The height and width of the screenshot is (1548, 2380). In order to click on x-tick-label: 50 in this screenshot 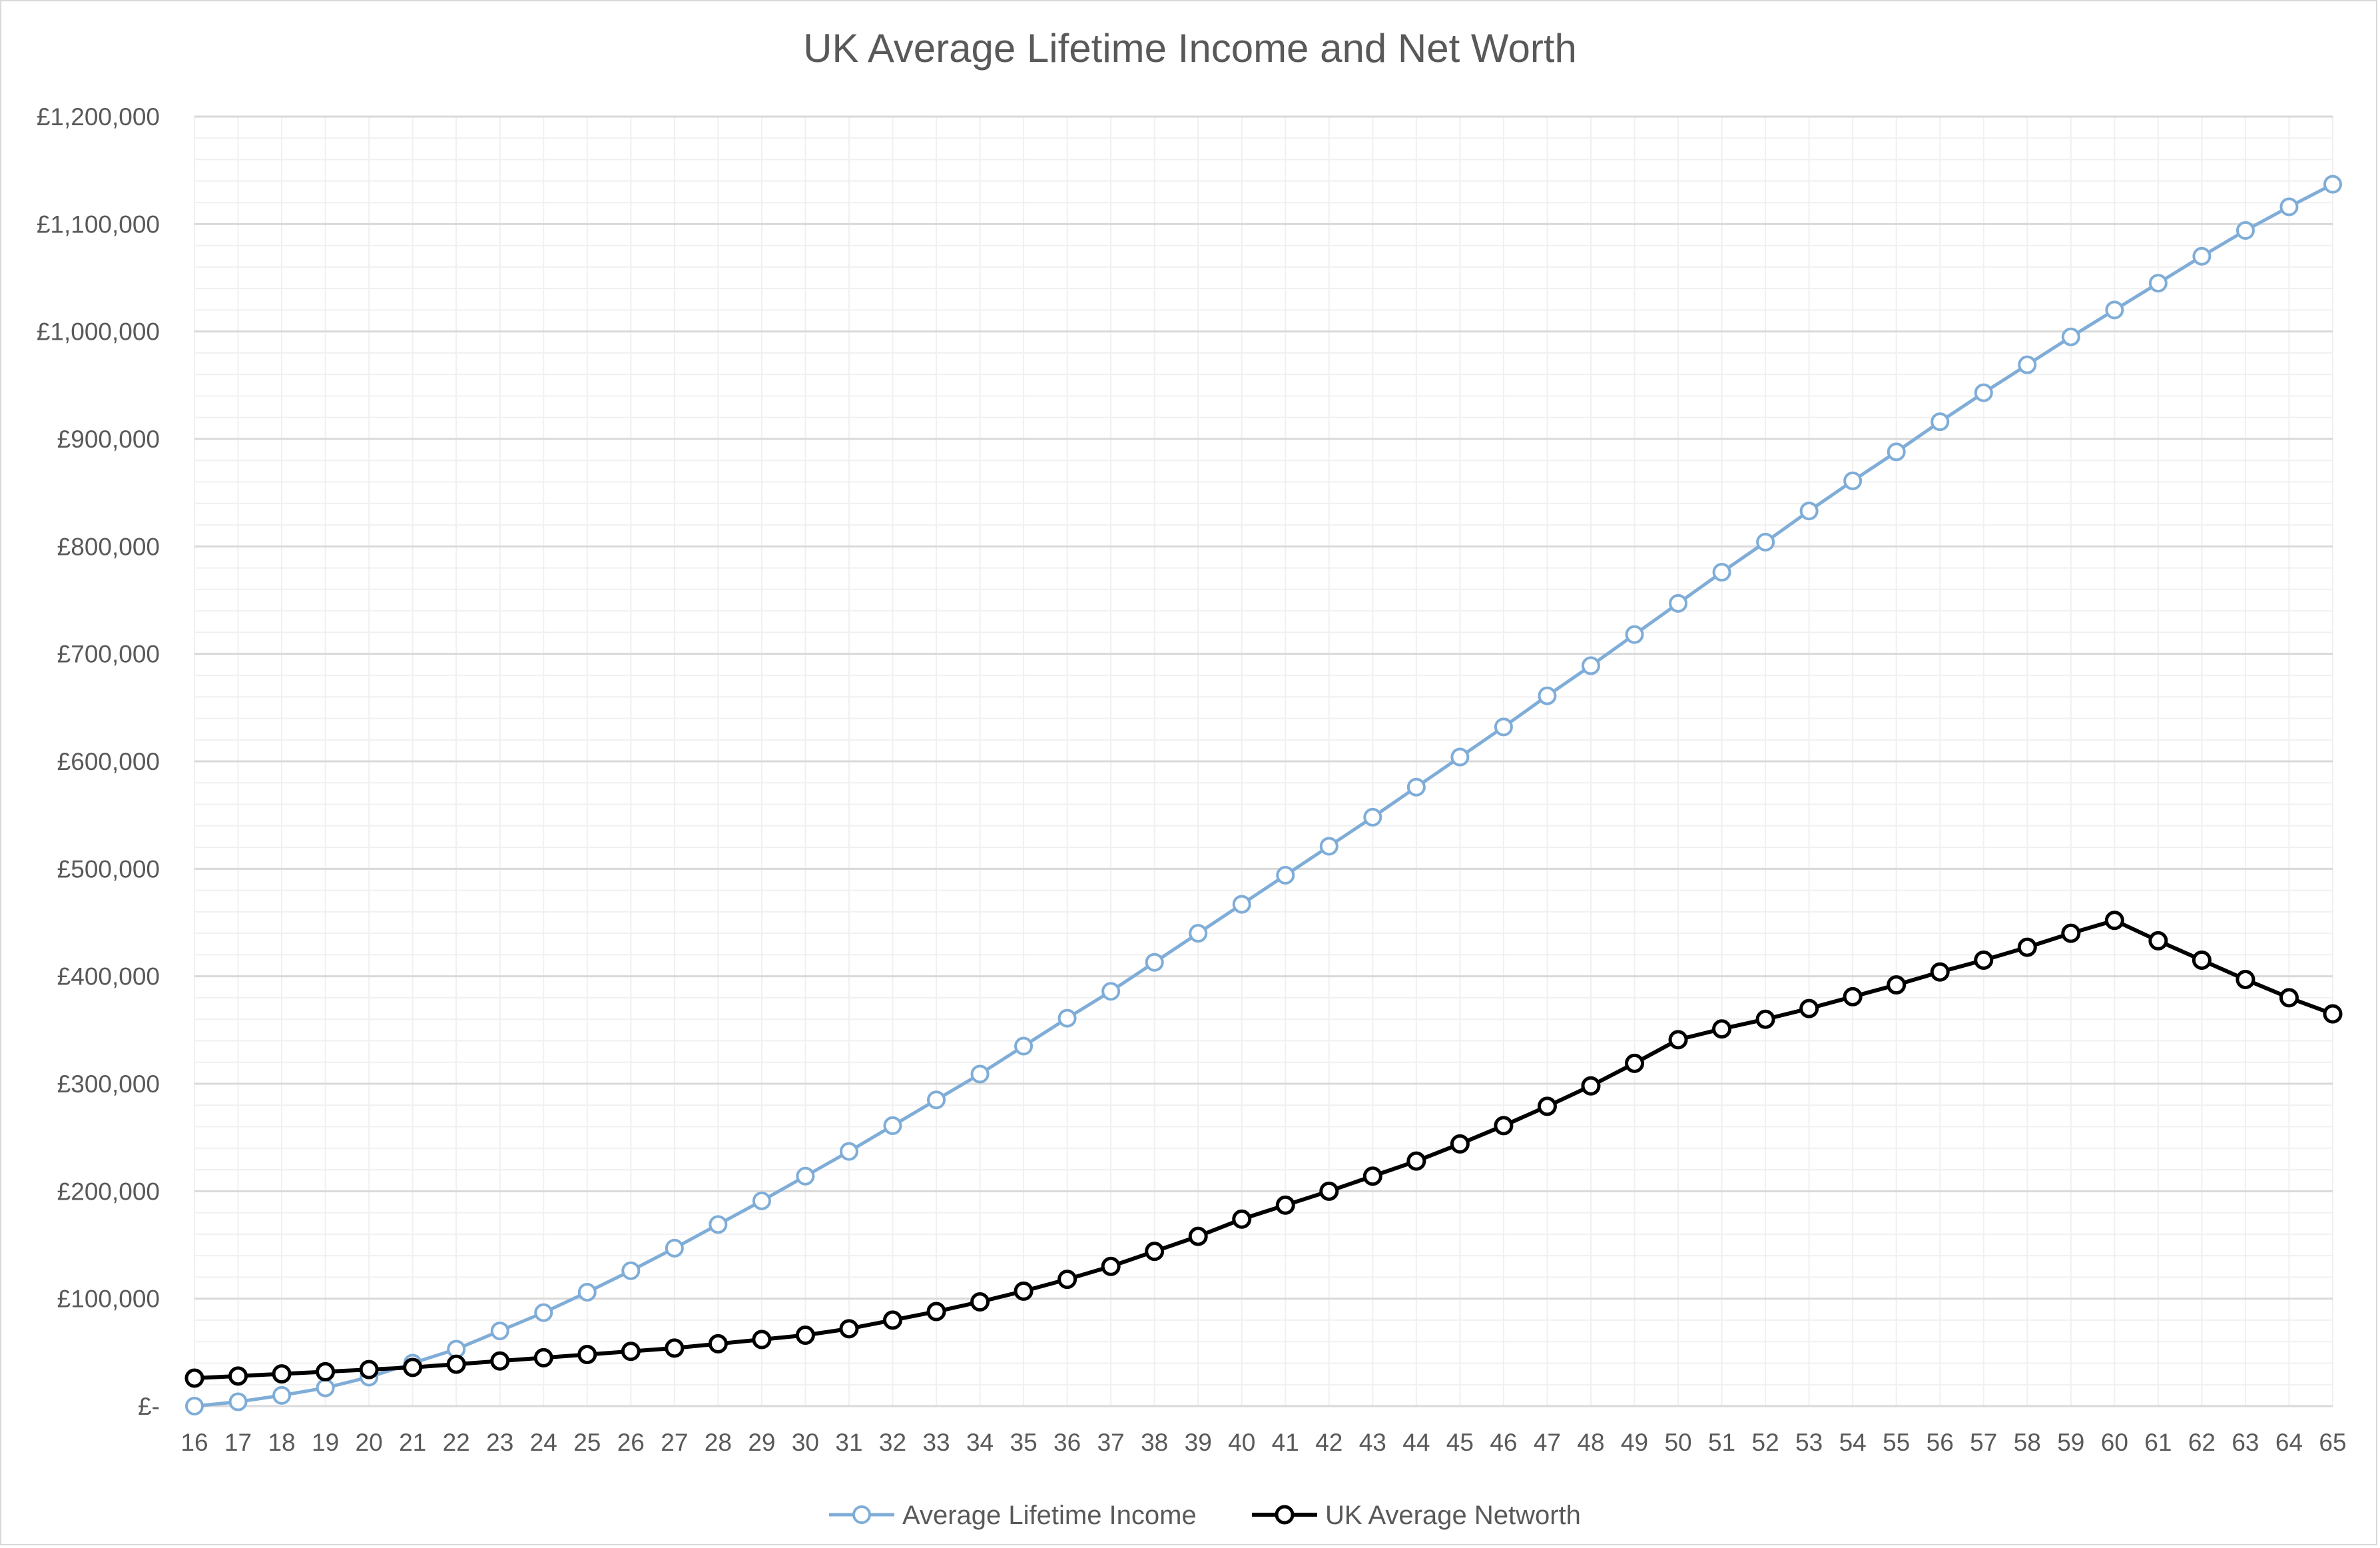, I will do `click(1678, 1442)`.